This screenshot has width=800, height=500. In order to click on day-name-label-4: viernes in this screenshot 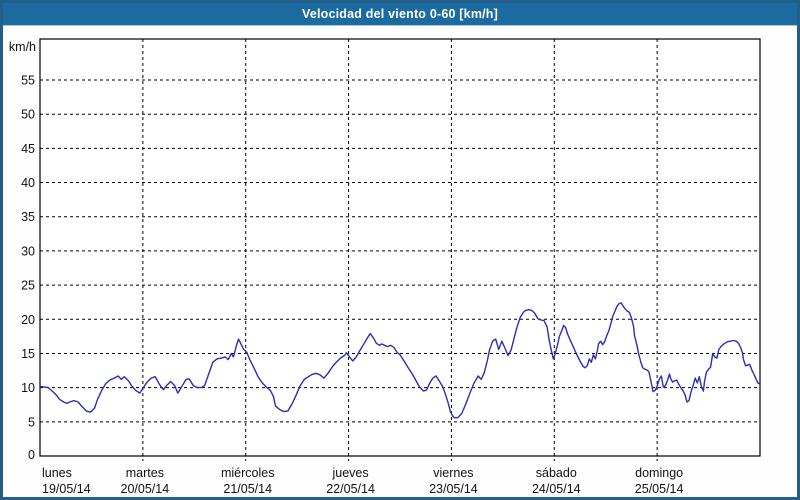, I will do `click(453, 473)`.